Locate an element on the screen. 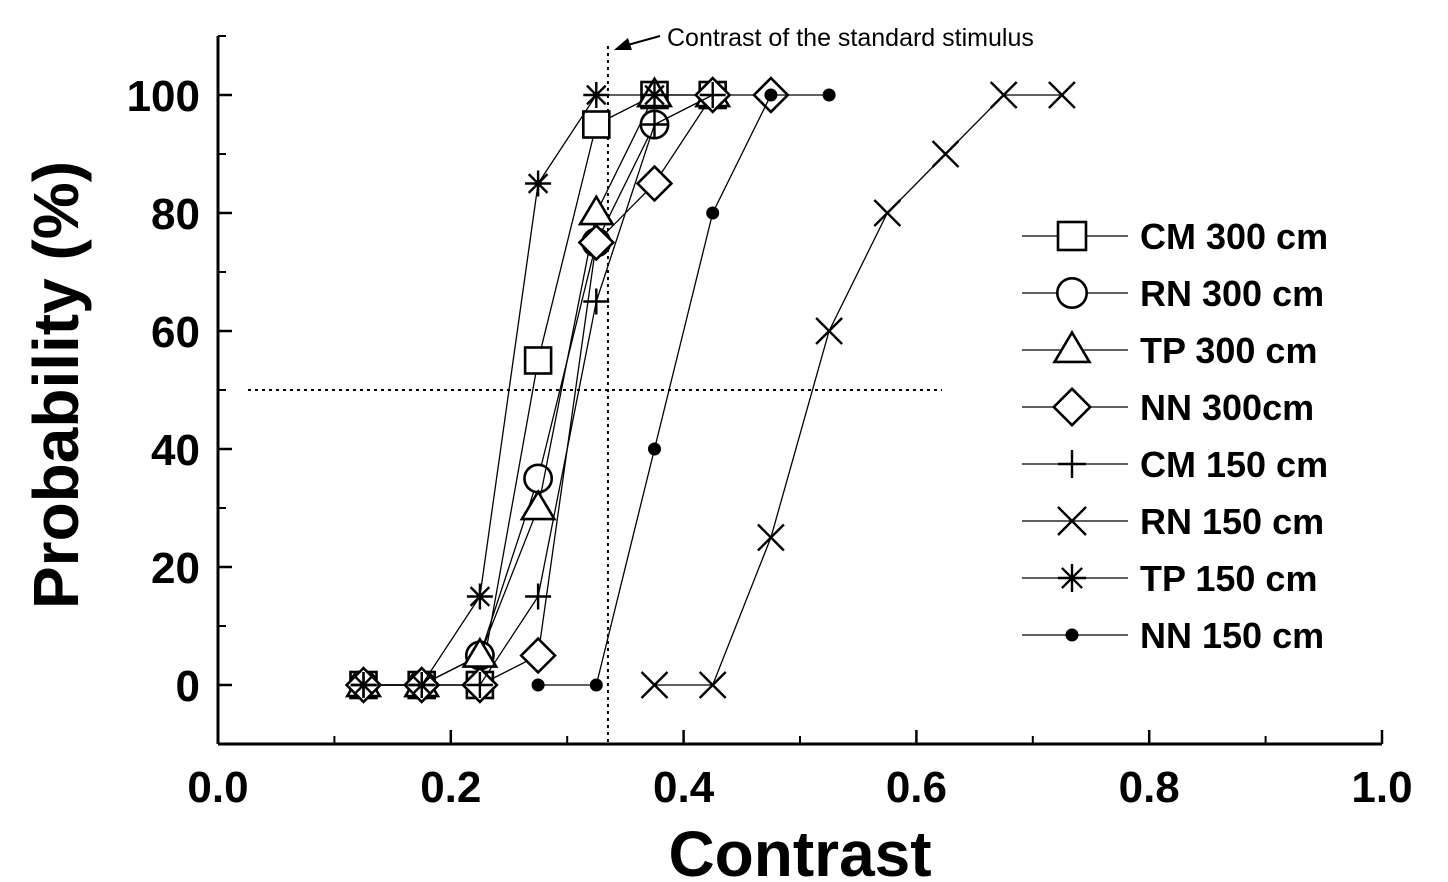 This screenshot has height=882, width=1448. y-tick-label: 60 is located at coordinates (175, 332).